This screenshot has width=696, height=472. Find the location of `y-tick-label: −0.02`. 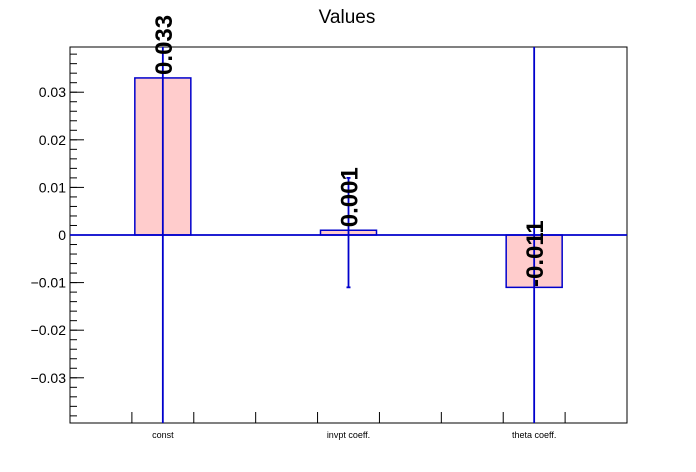

y-tick-label: −0.02 is located at coordinates (49, 330).